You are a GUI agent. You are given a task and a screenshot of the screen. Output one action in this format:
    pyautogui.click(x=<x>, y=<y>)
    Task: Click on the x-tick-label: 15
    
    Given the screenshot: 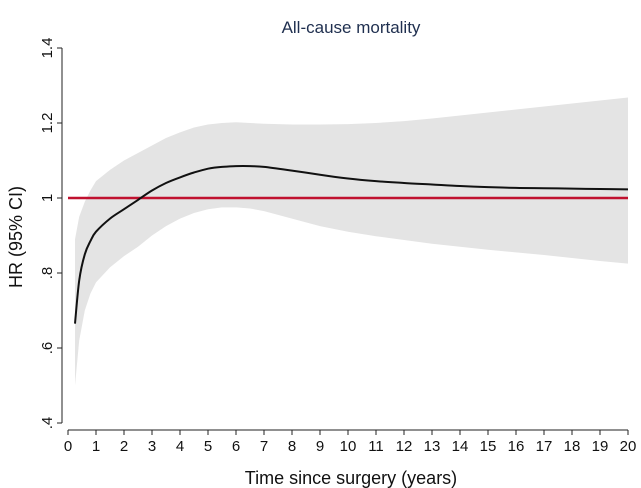 What is the action you would take?
    pyautogui.click(x=488, y=446)
    